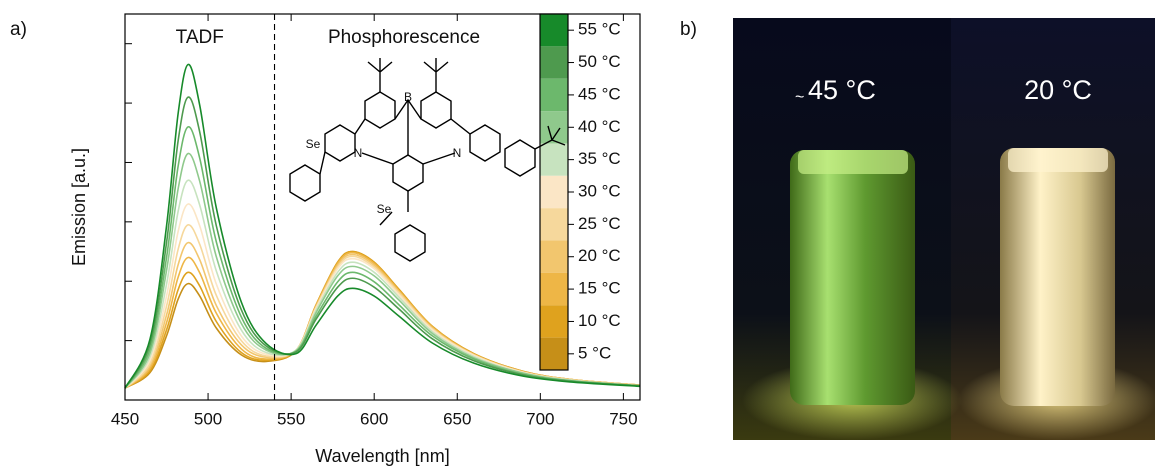 This screenshot has width=1162, height=470. Describe the element at coordinates (404, 37) in the screenshot. I see `annotation: Phosphorescence` at that location.